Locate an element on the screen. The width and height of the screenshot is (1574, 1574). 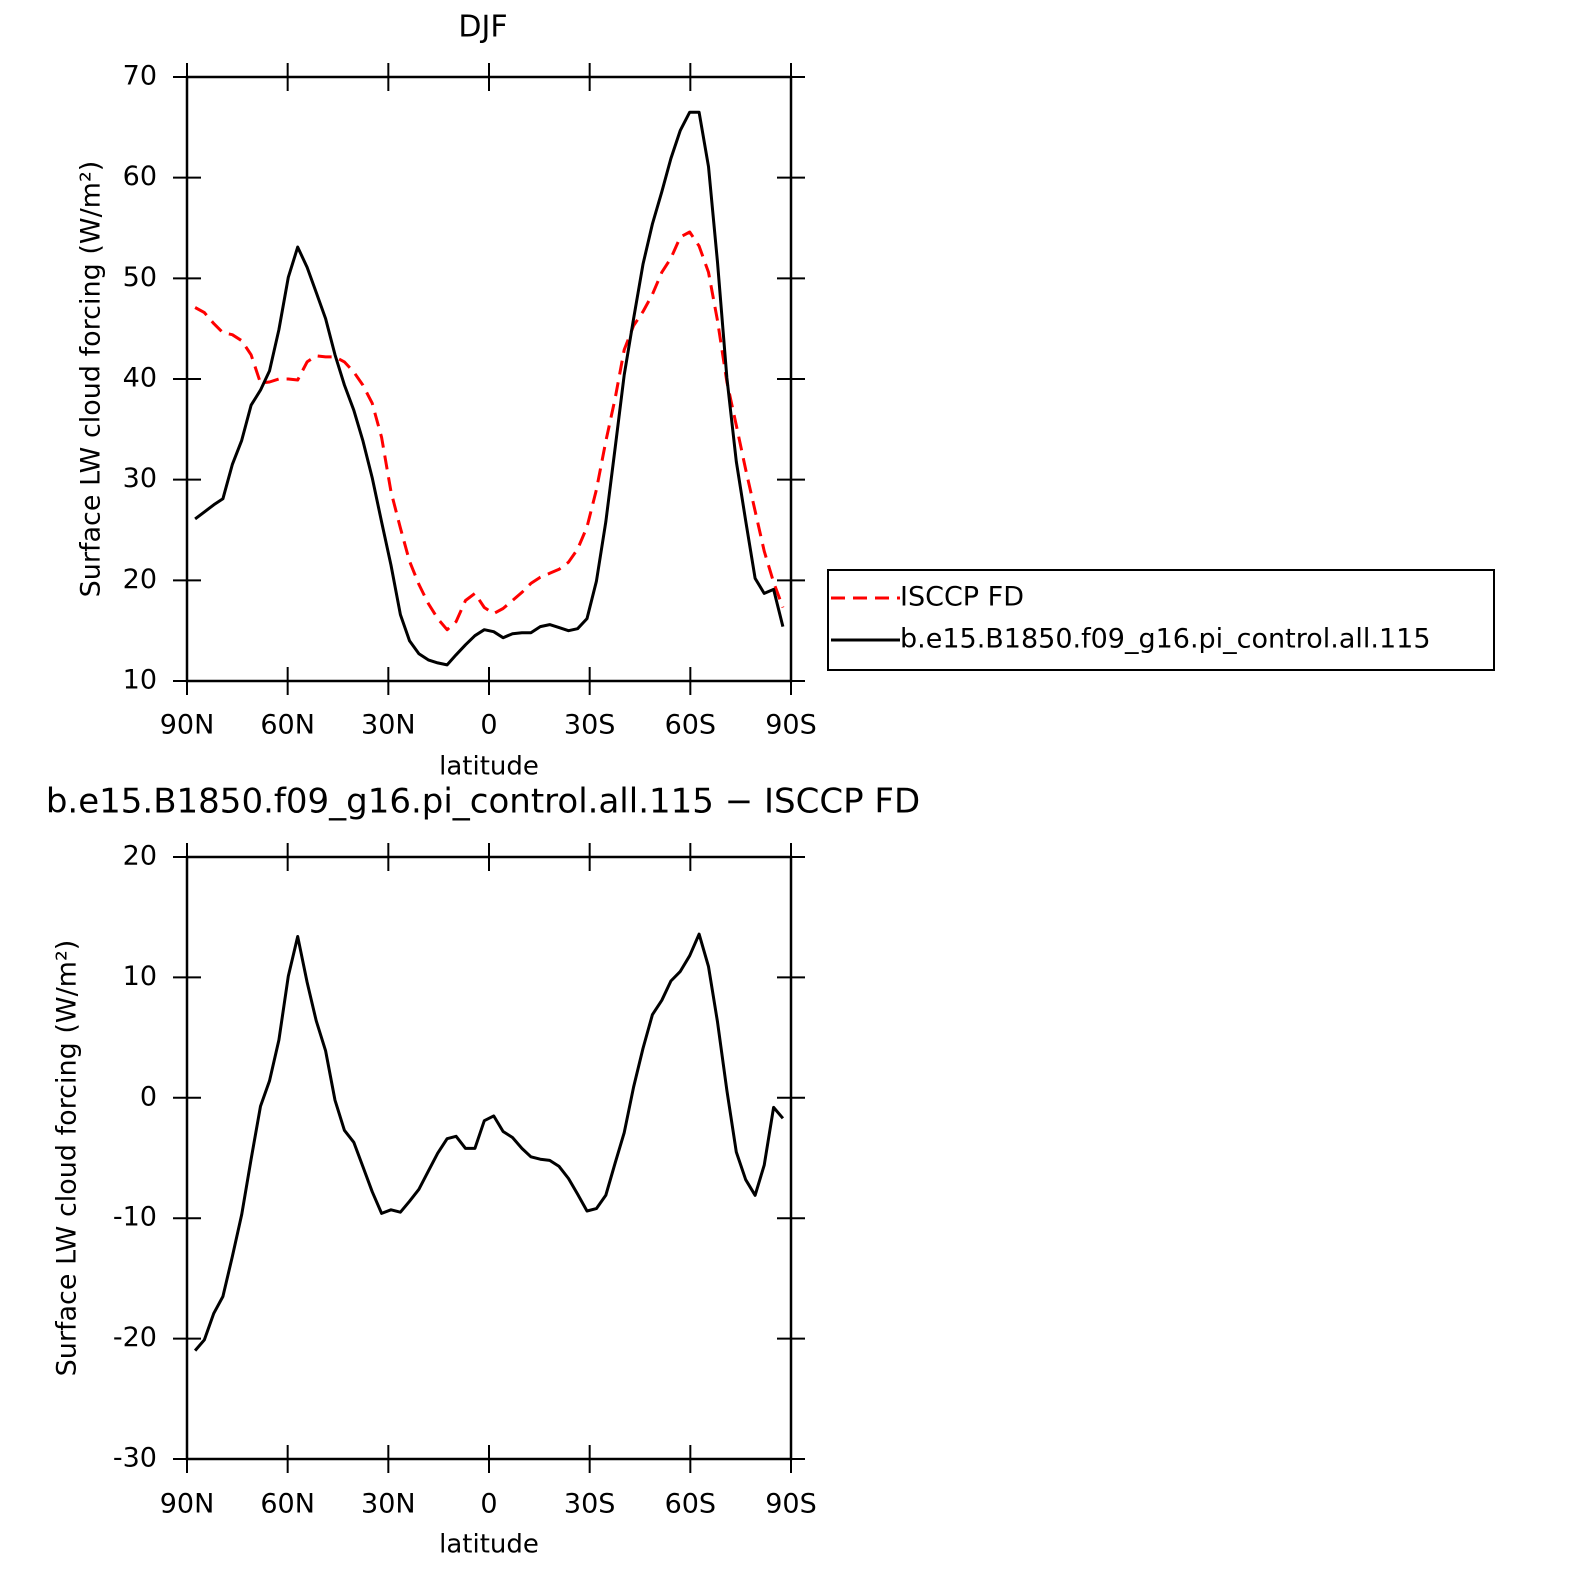
chart-title: DJF is located at coordinates (482, 27).